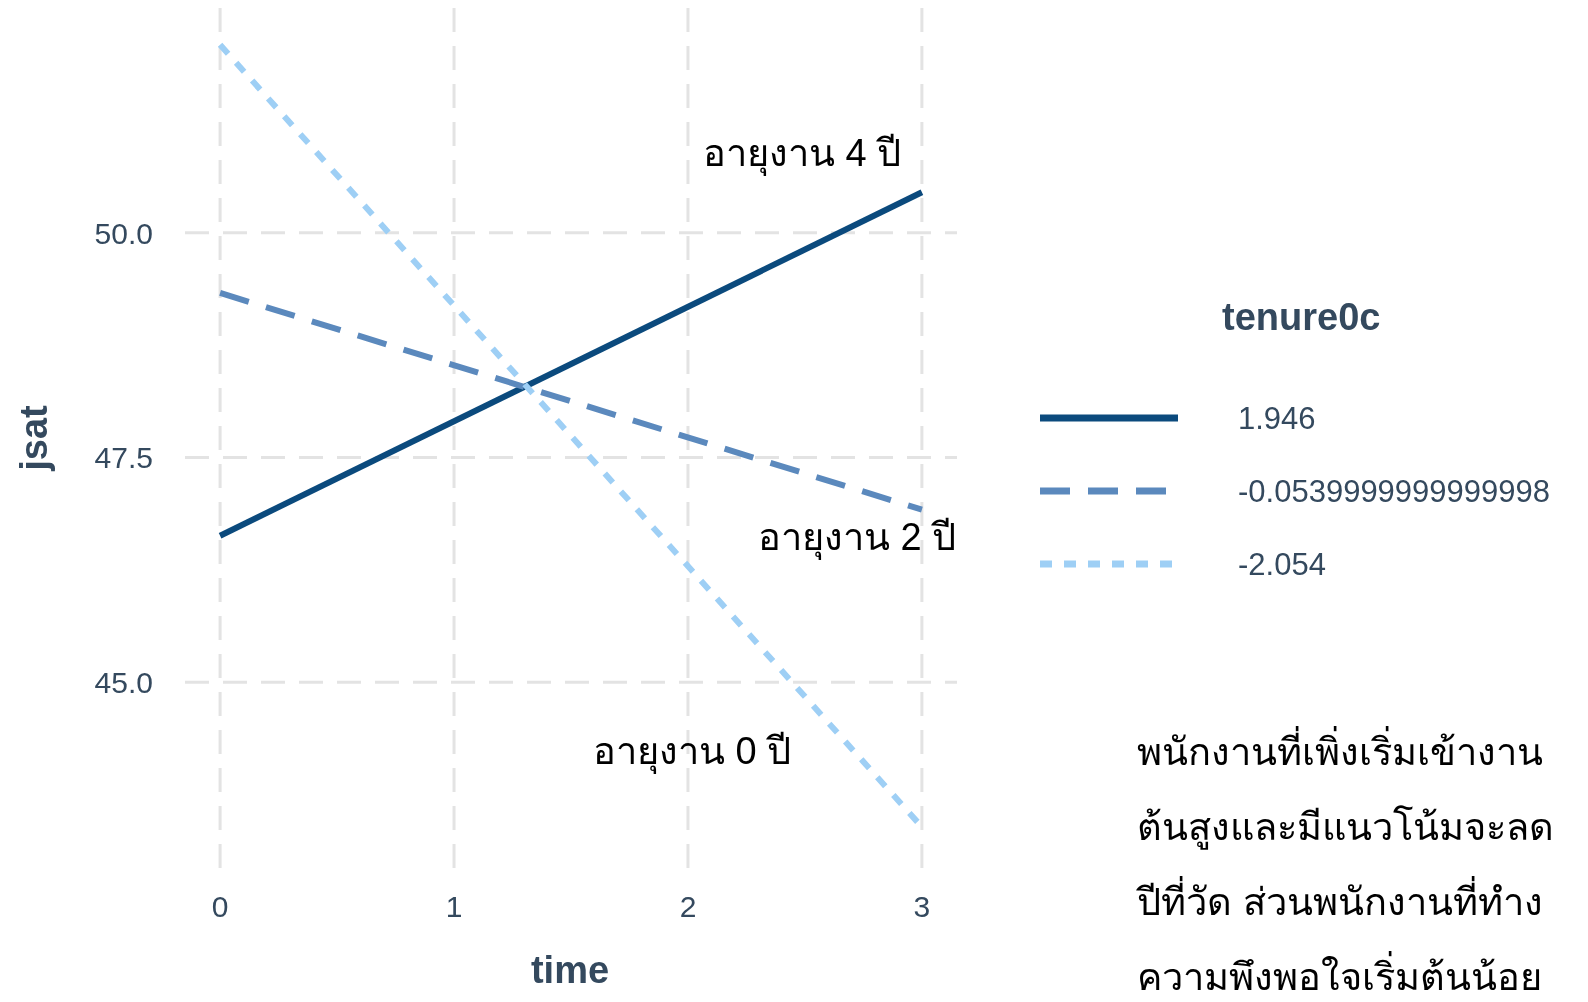 This screenshot has width=1588, height=1002. Describe the element at coordinates (123, 233) in the screenshot. I see `y-tick-label: 50.0` at that location.